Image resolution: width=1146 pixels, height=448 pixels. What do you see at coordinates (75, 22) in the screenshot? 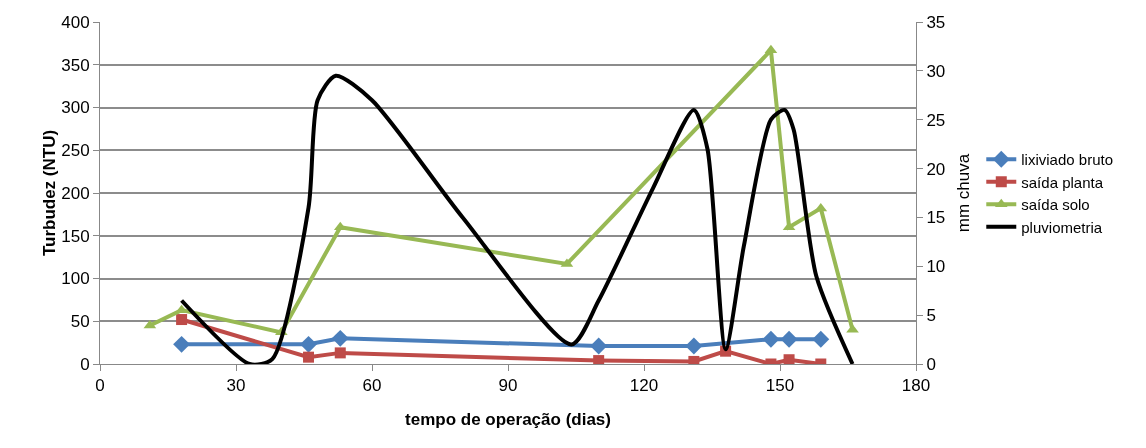
I see `y-tick-label: 400` at bounding box center [75, 22].